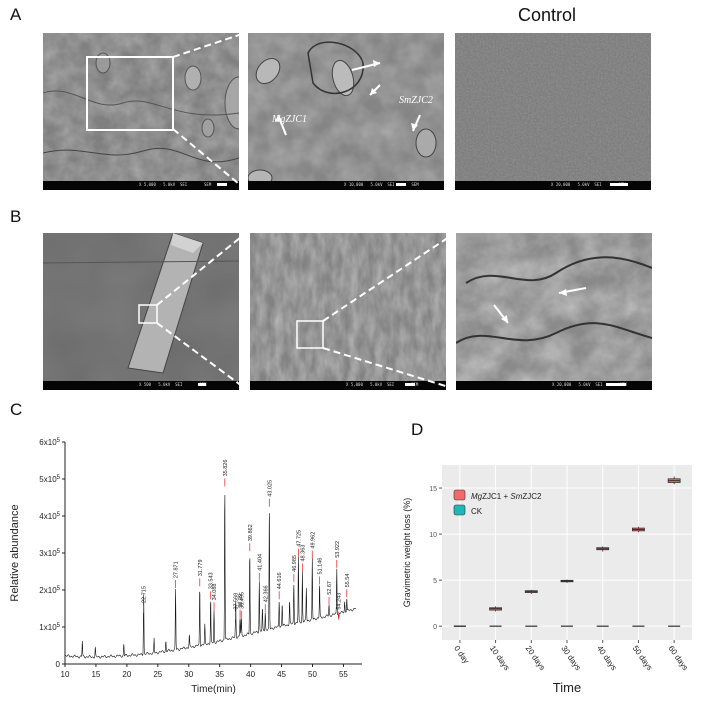  I want to click on panel-label-b: B, so click(16, 216).